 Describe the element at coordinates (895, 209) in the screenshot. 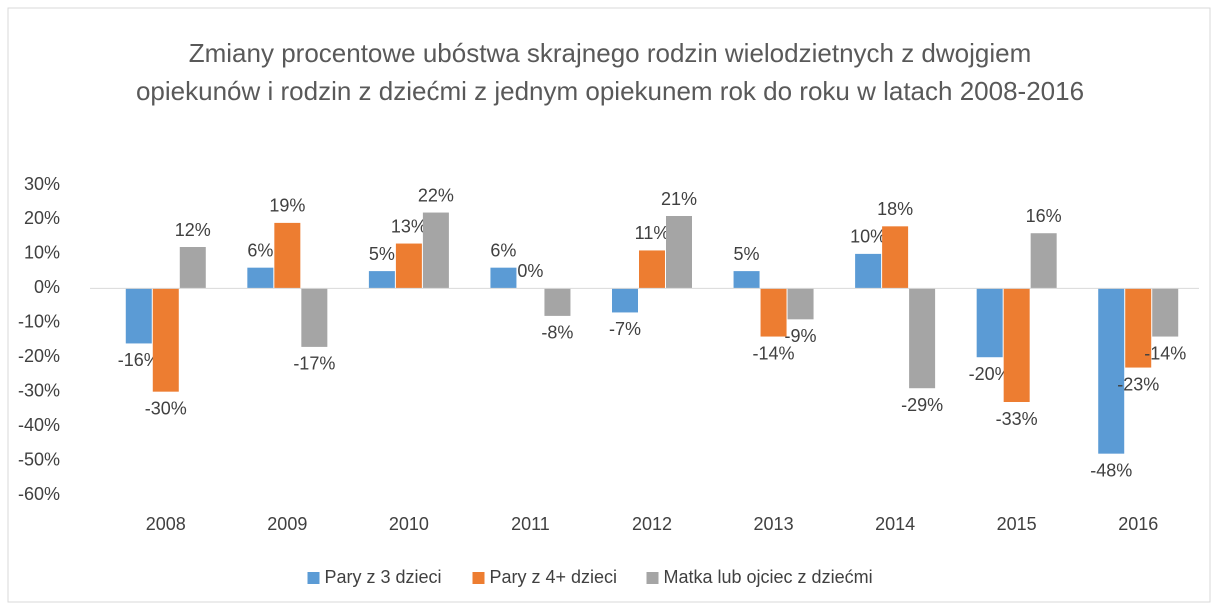

I see `data-label: 18%` at that location.